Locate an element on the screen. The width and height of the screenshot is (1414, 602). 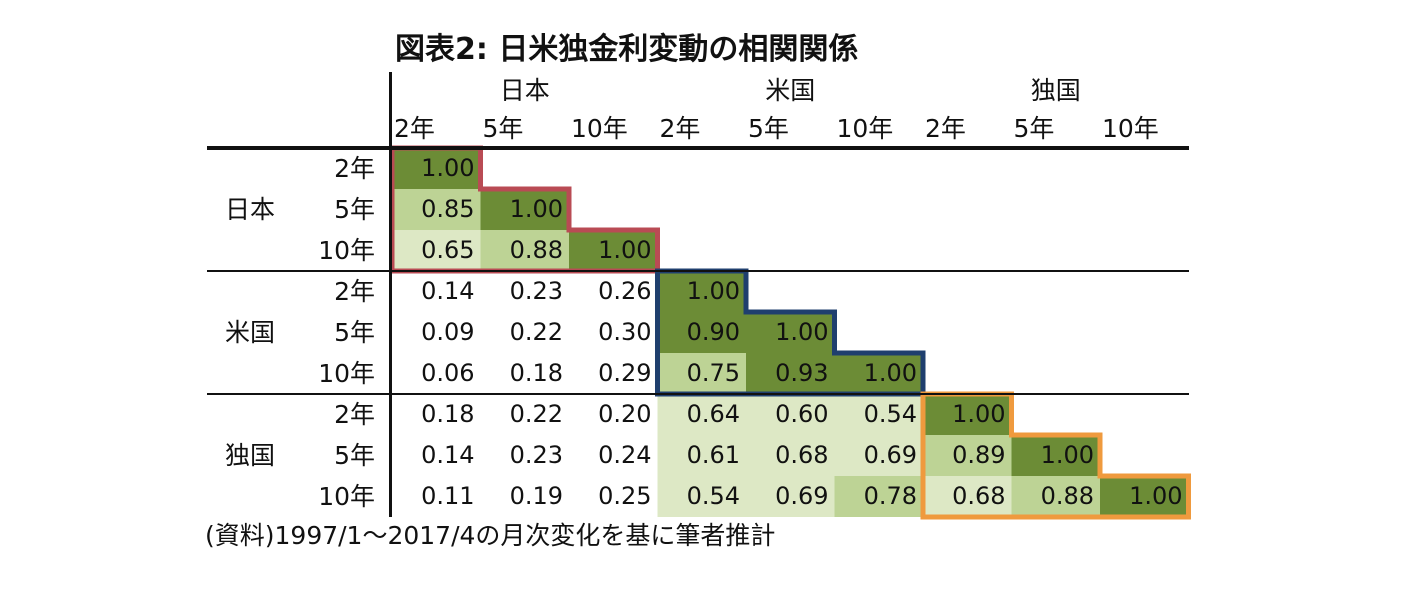
heatmap-cell-value: 0.85 is located at coordinates (448, 209).